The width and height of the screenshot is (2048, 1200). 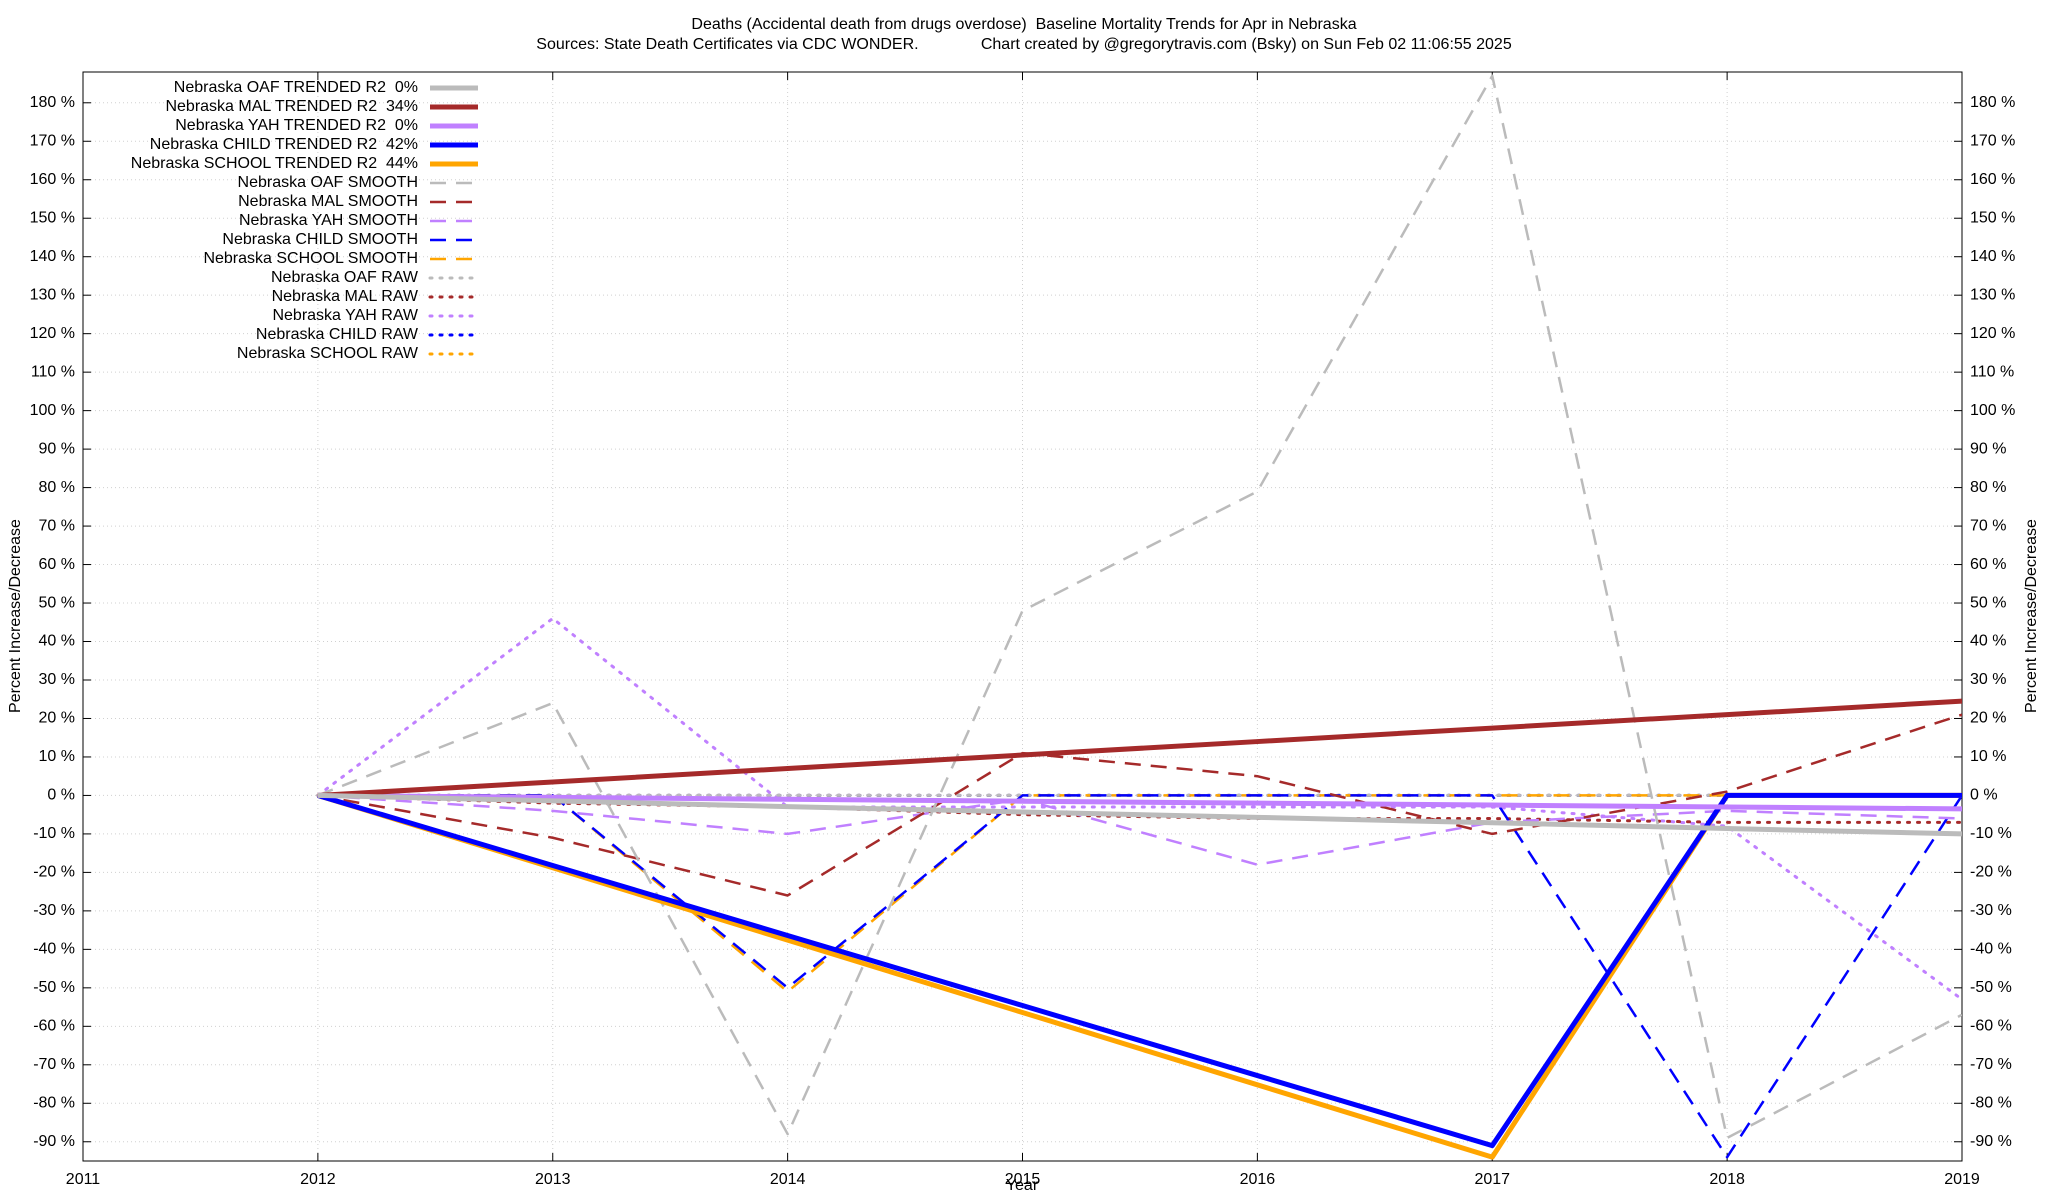 What do you see at coordinates (1962, 1179) in the screenshot?
I see `x-tick-label: 2019` at bounding box center [1962, 1179].